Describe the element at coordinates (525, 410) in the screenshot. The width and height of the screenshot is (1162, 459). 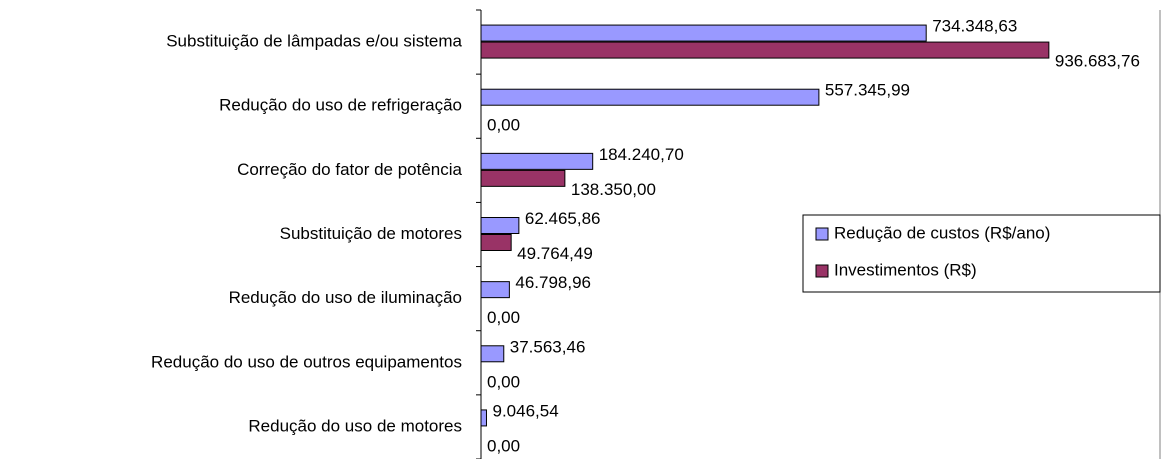
I see `data-label: 9.046,54` at that location.